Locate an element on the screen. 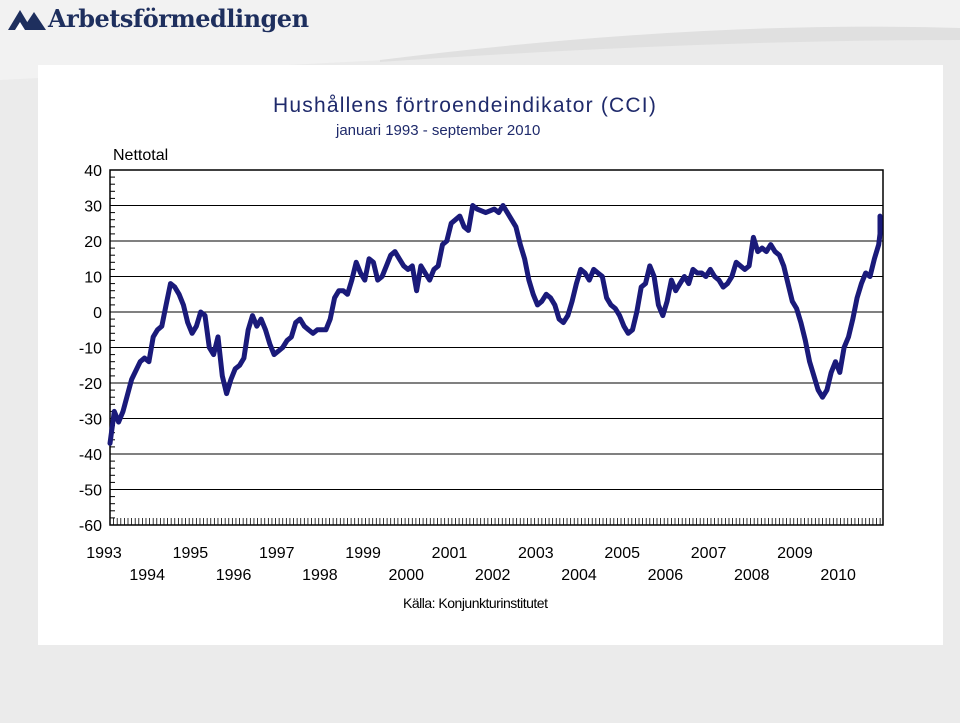 Image resolution: width=960 pixels, height=723 pixels. x-tick-label: 2007 is located at coordinates (709, 553).